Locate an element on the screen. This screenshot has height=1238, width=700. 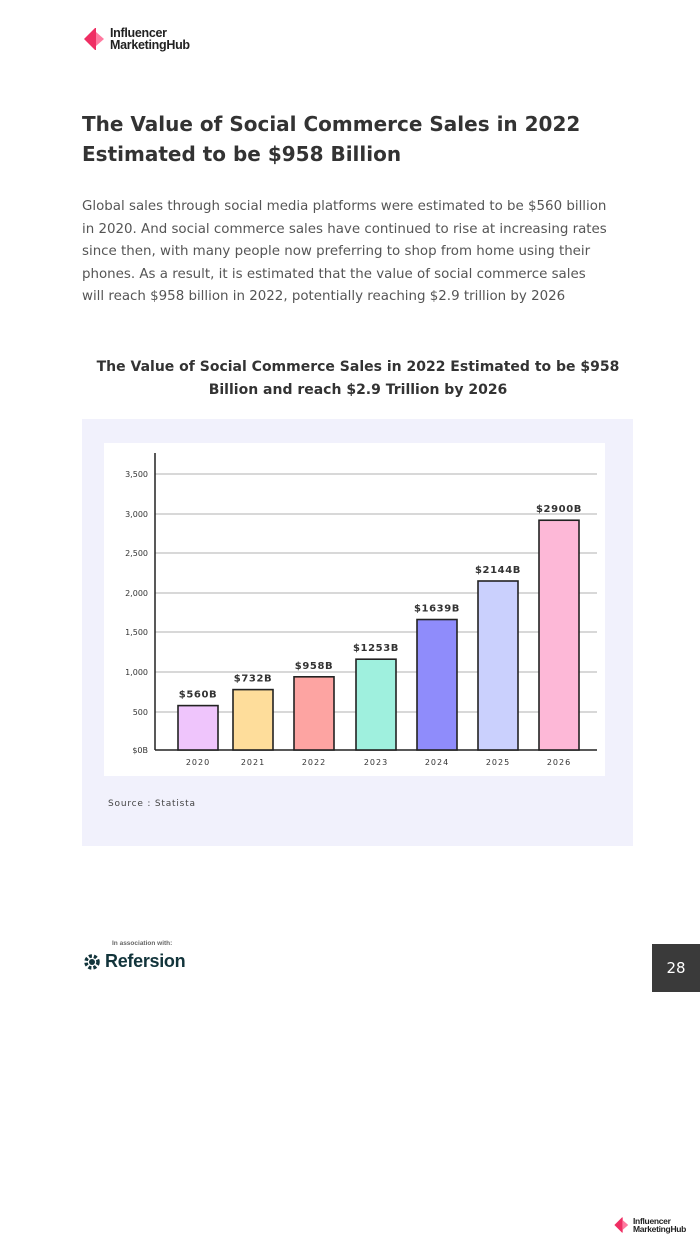
bar-2023 is located at coordinates (376, 704).